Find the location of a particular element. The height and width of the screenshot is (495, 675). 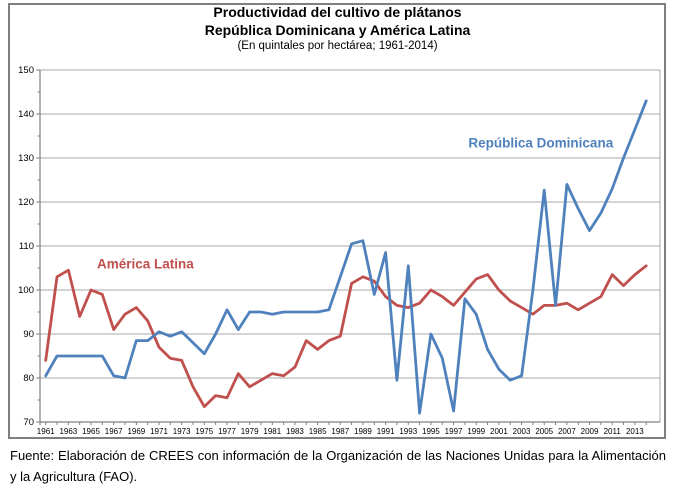

chart-title-line1: Productividad del cultivo de plátanos is located at coordinates (337, 12).